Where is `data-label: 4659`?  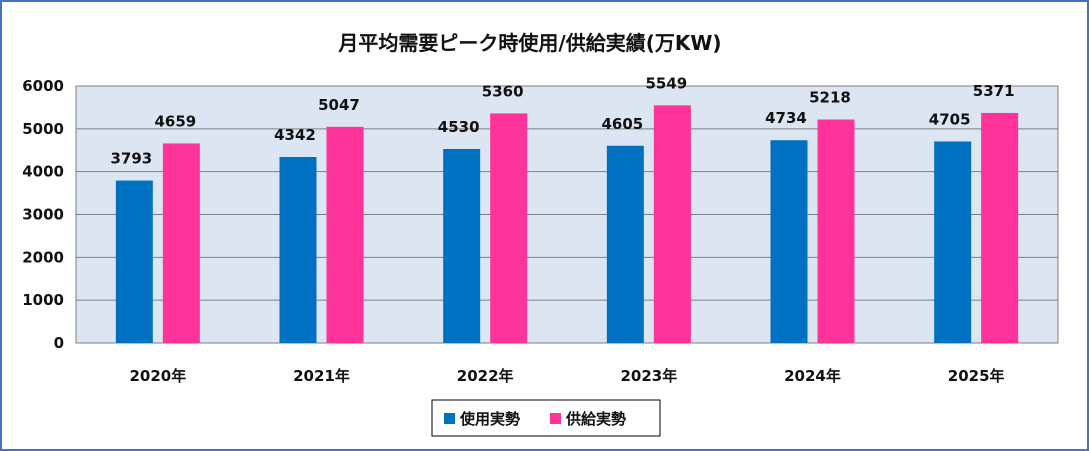 data-label: 4659 is located at coordinates (175, 121).